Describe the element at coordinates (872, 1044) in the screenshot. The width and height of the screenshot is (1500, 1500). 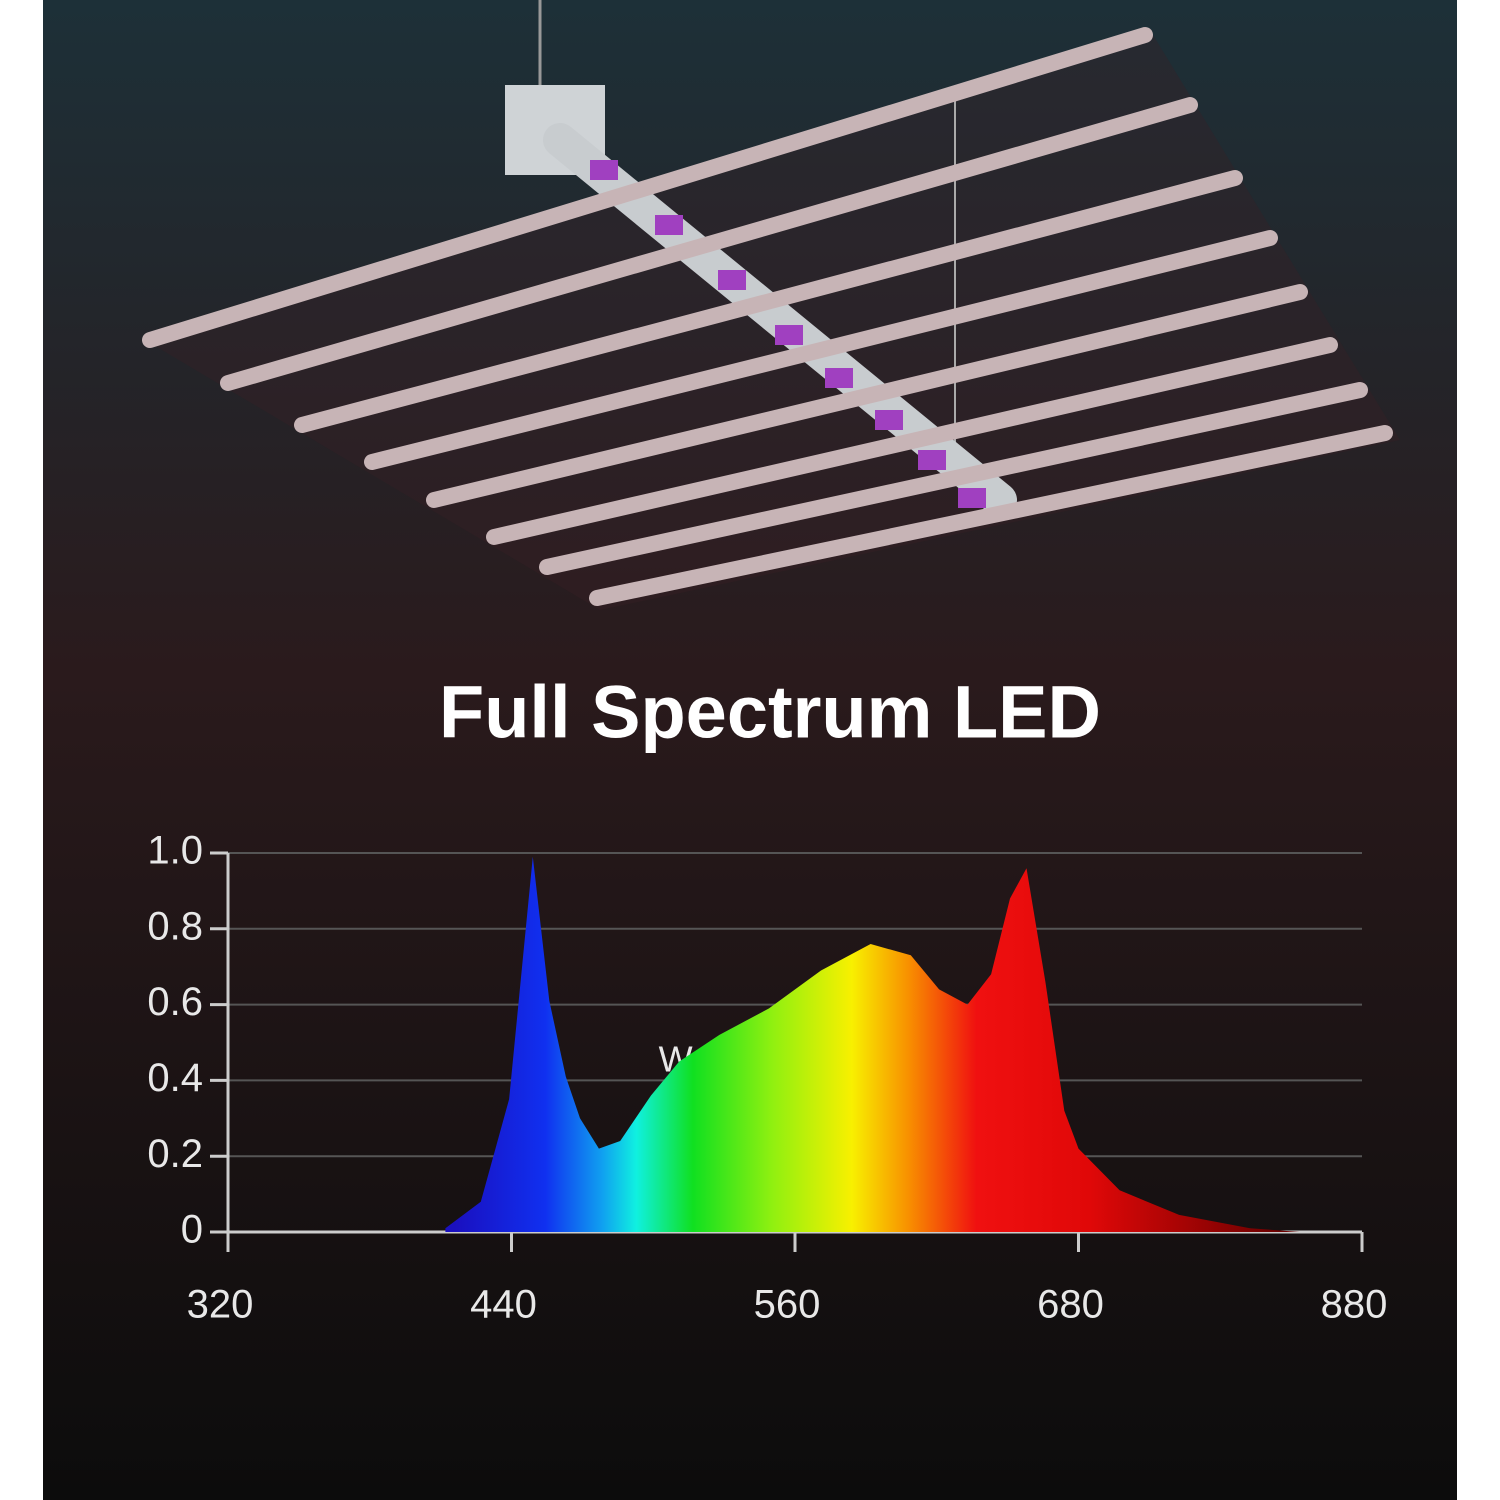
I see `spectrum-area` at that location.